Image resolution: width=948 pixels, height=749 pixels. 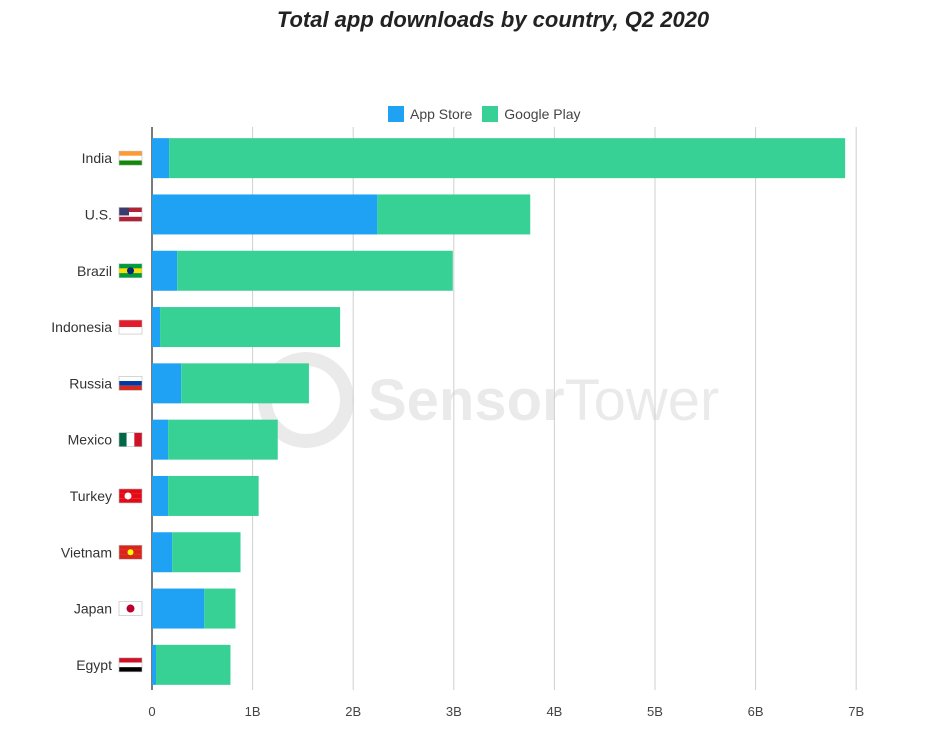 What do you see at coordinates (856, 711) in the screenshot?
I see `x-tick-label: 7B` at bounding box center [856, 711].